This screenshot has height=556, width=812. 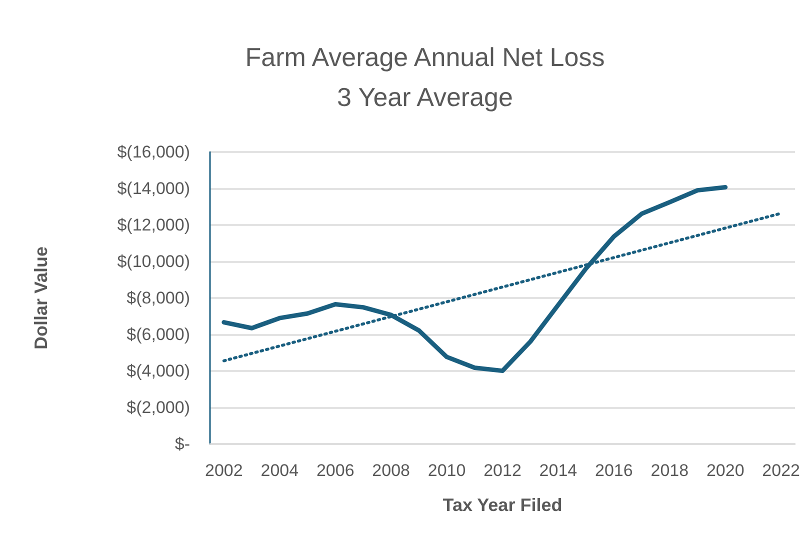 What do you see at coordinates (158, 407) in the screenshot?
I see `y-tick-label: $(2,000)` at bounding box center [158, 407].